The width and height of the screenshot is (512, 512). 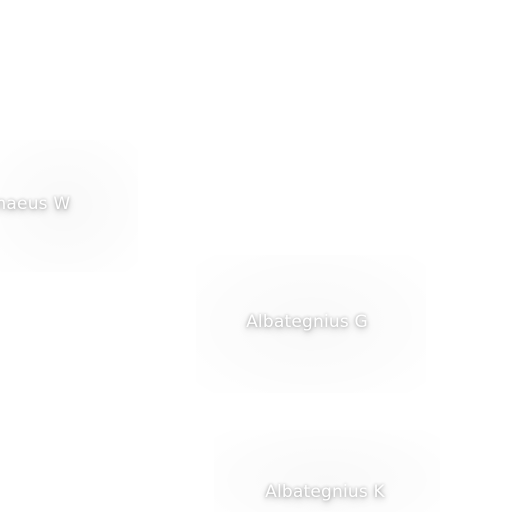 What do you see at coordinates (307, 322) in the screenshot?
I see `crater-label: Albategnius G` at bounding box center [307, 322].